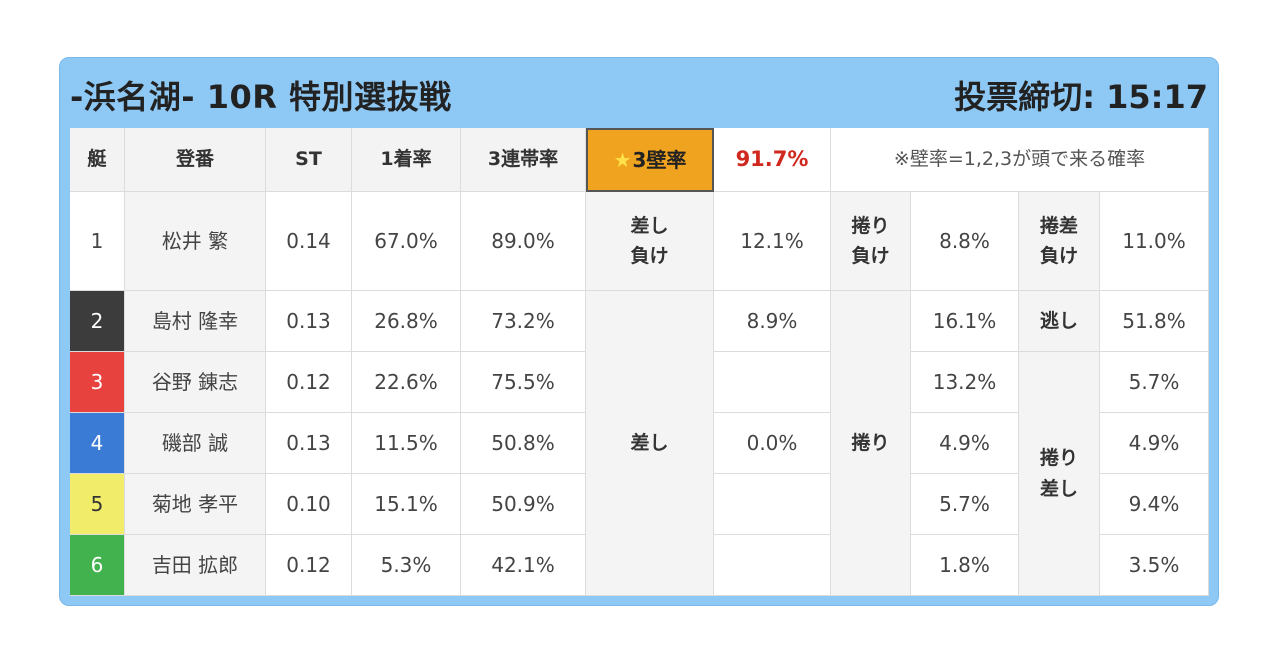 The width and height of the screenshot is (1280, 670). What do you see at coordinates (772, 443) in the screenshot?
I see `sashi-value: 0.0%` at bounding box center [772, 443].